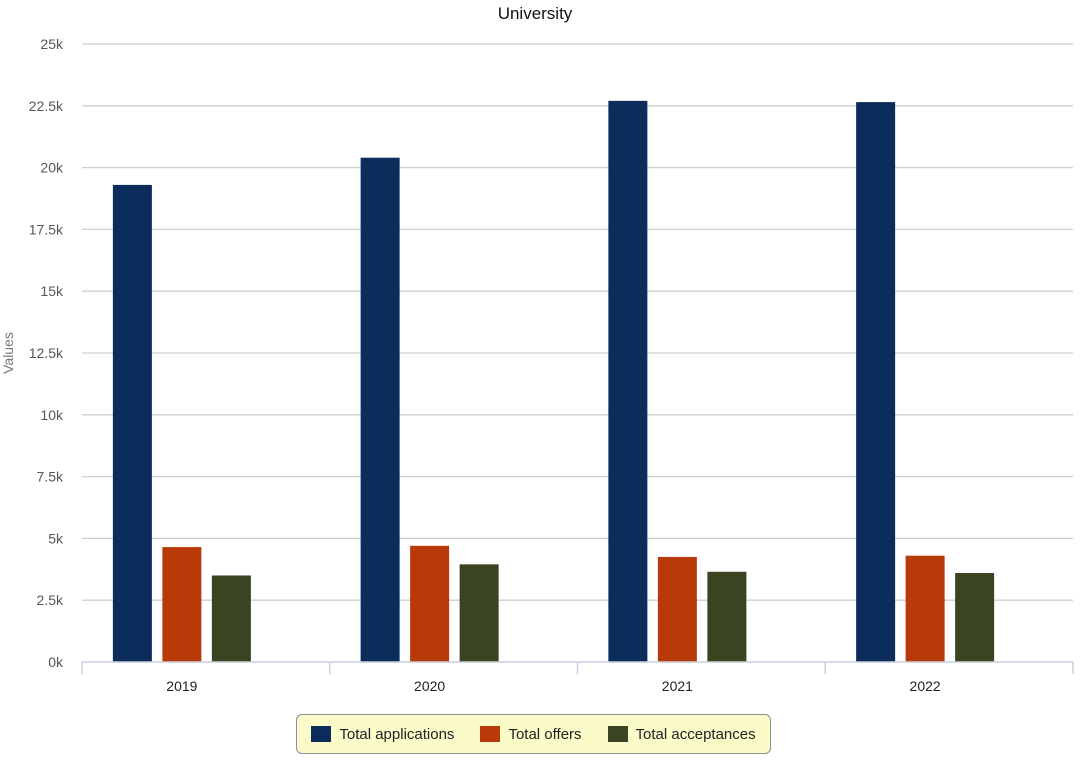 Image resolution: width=1080 pixels, height=760 pixels. I want to click on legend-label: Total applications, so click(397, 734).